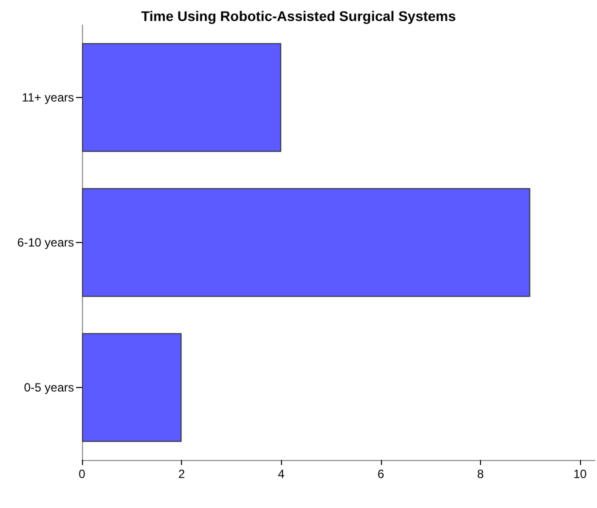  Describe the element at coordinates (82, 474) in the screenshot. I see `x-tick-label: 0` at that location.